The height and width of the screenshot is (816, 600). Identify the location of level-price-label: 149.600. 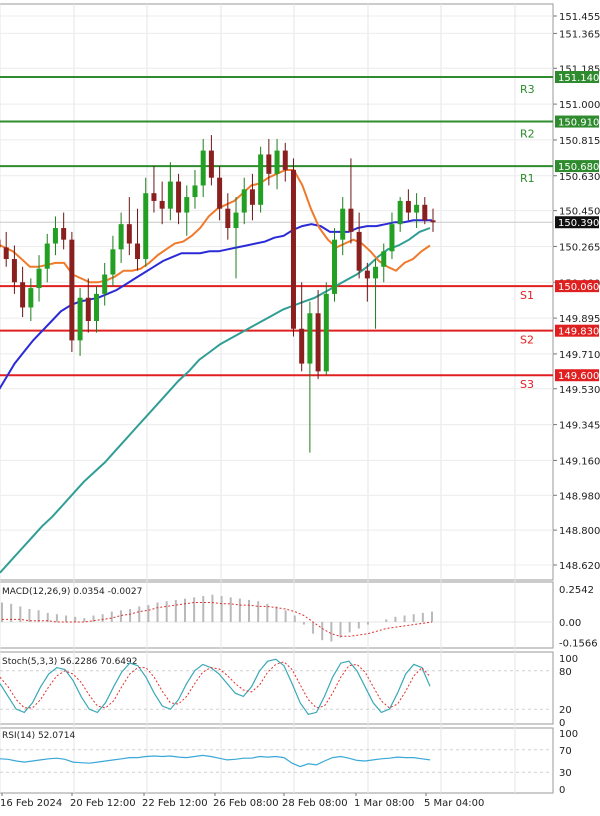
(578, 376).